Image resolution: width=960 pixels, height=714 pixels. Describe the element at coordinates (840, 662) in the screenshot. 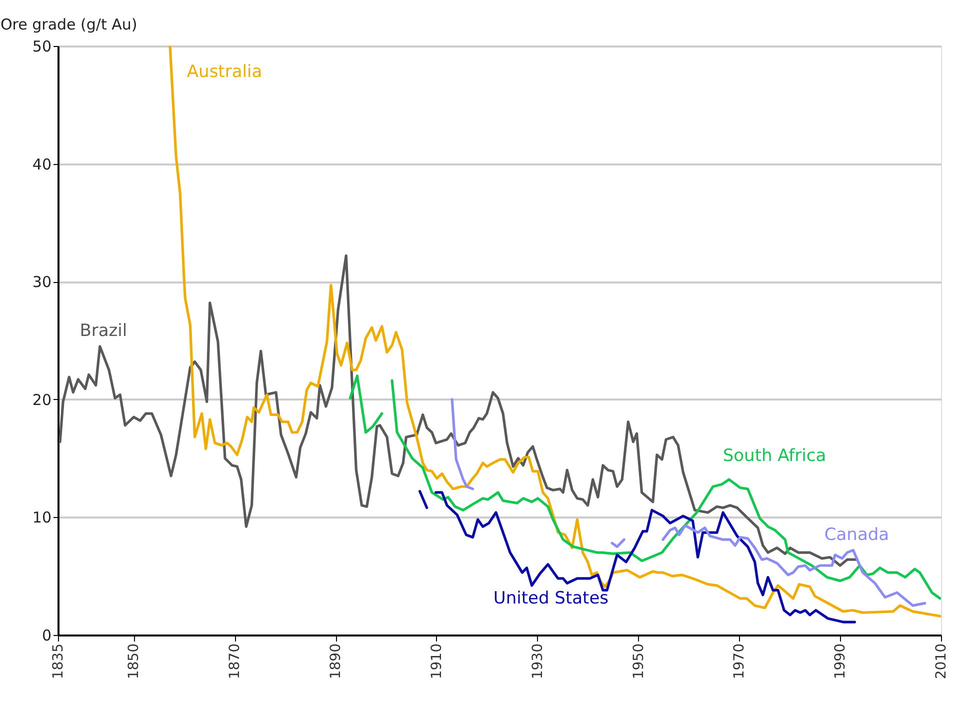

I see `x-tick-label: 1990` at that location.